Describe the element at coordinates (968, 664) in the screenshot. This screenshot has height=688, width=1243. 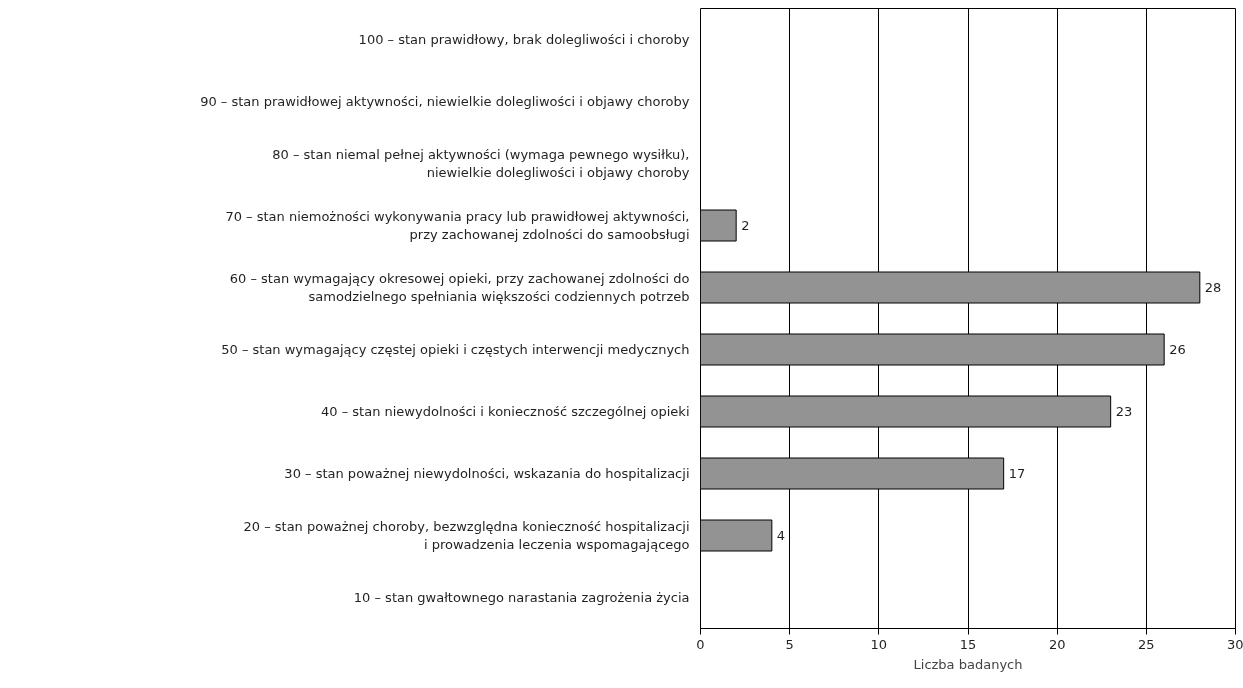
I see `x-axis-title: Liczba badanych` at that location.